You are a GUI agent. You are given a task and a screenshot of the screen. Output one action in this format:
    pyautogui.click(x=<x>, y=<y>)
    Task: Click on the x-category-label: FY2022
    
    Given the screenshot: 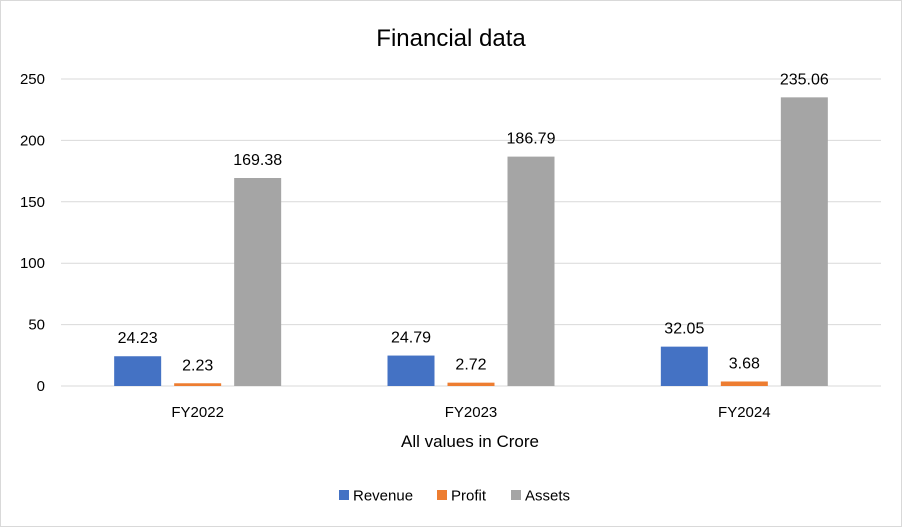 What is the action you would take?
    pyautogui.click(x=197, y=412)
    